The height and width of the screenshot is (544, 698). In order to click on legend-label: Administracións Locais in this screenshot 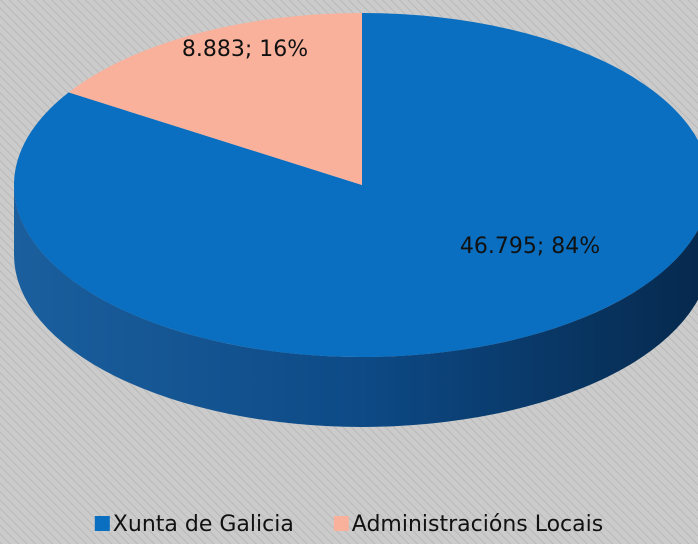, I will do `click(477, 524)`.